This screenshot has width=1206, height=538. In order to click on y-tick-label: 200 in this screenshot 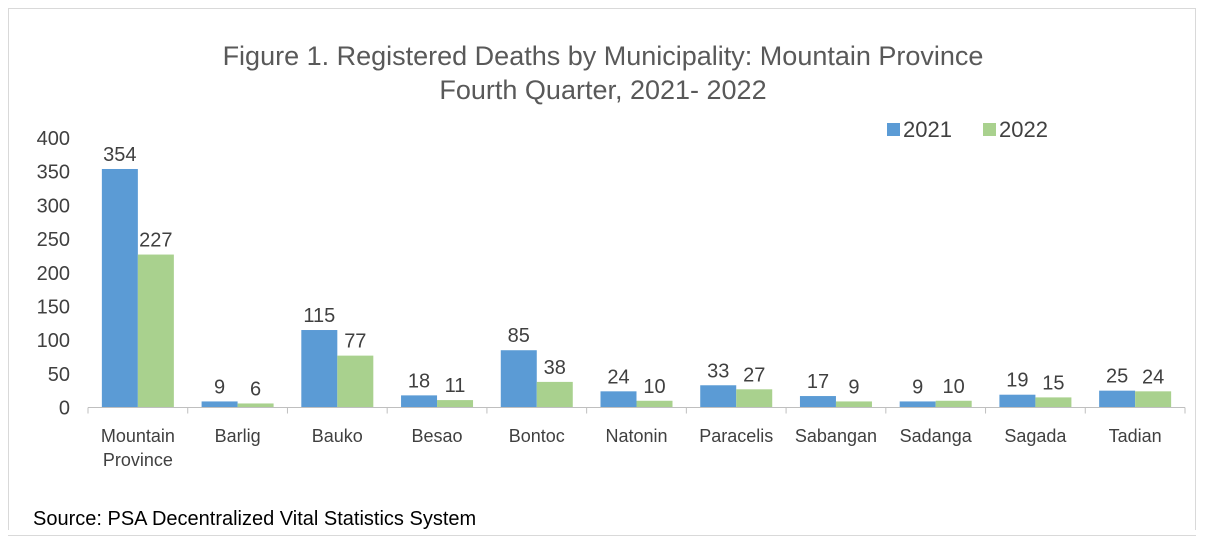, I will do `click(53, 274)`.